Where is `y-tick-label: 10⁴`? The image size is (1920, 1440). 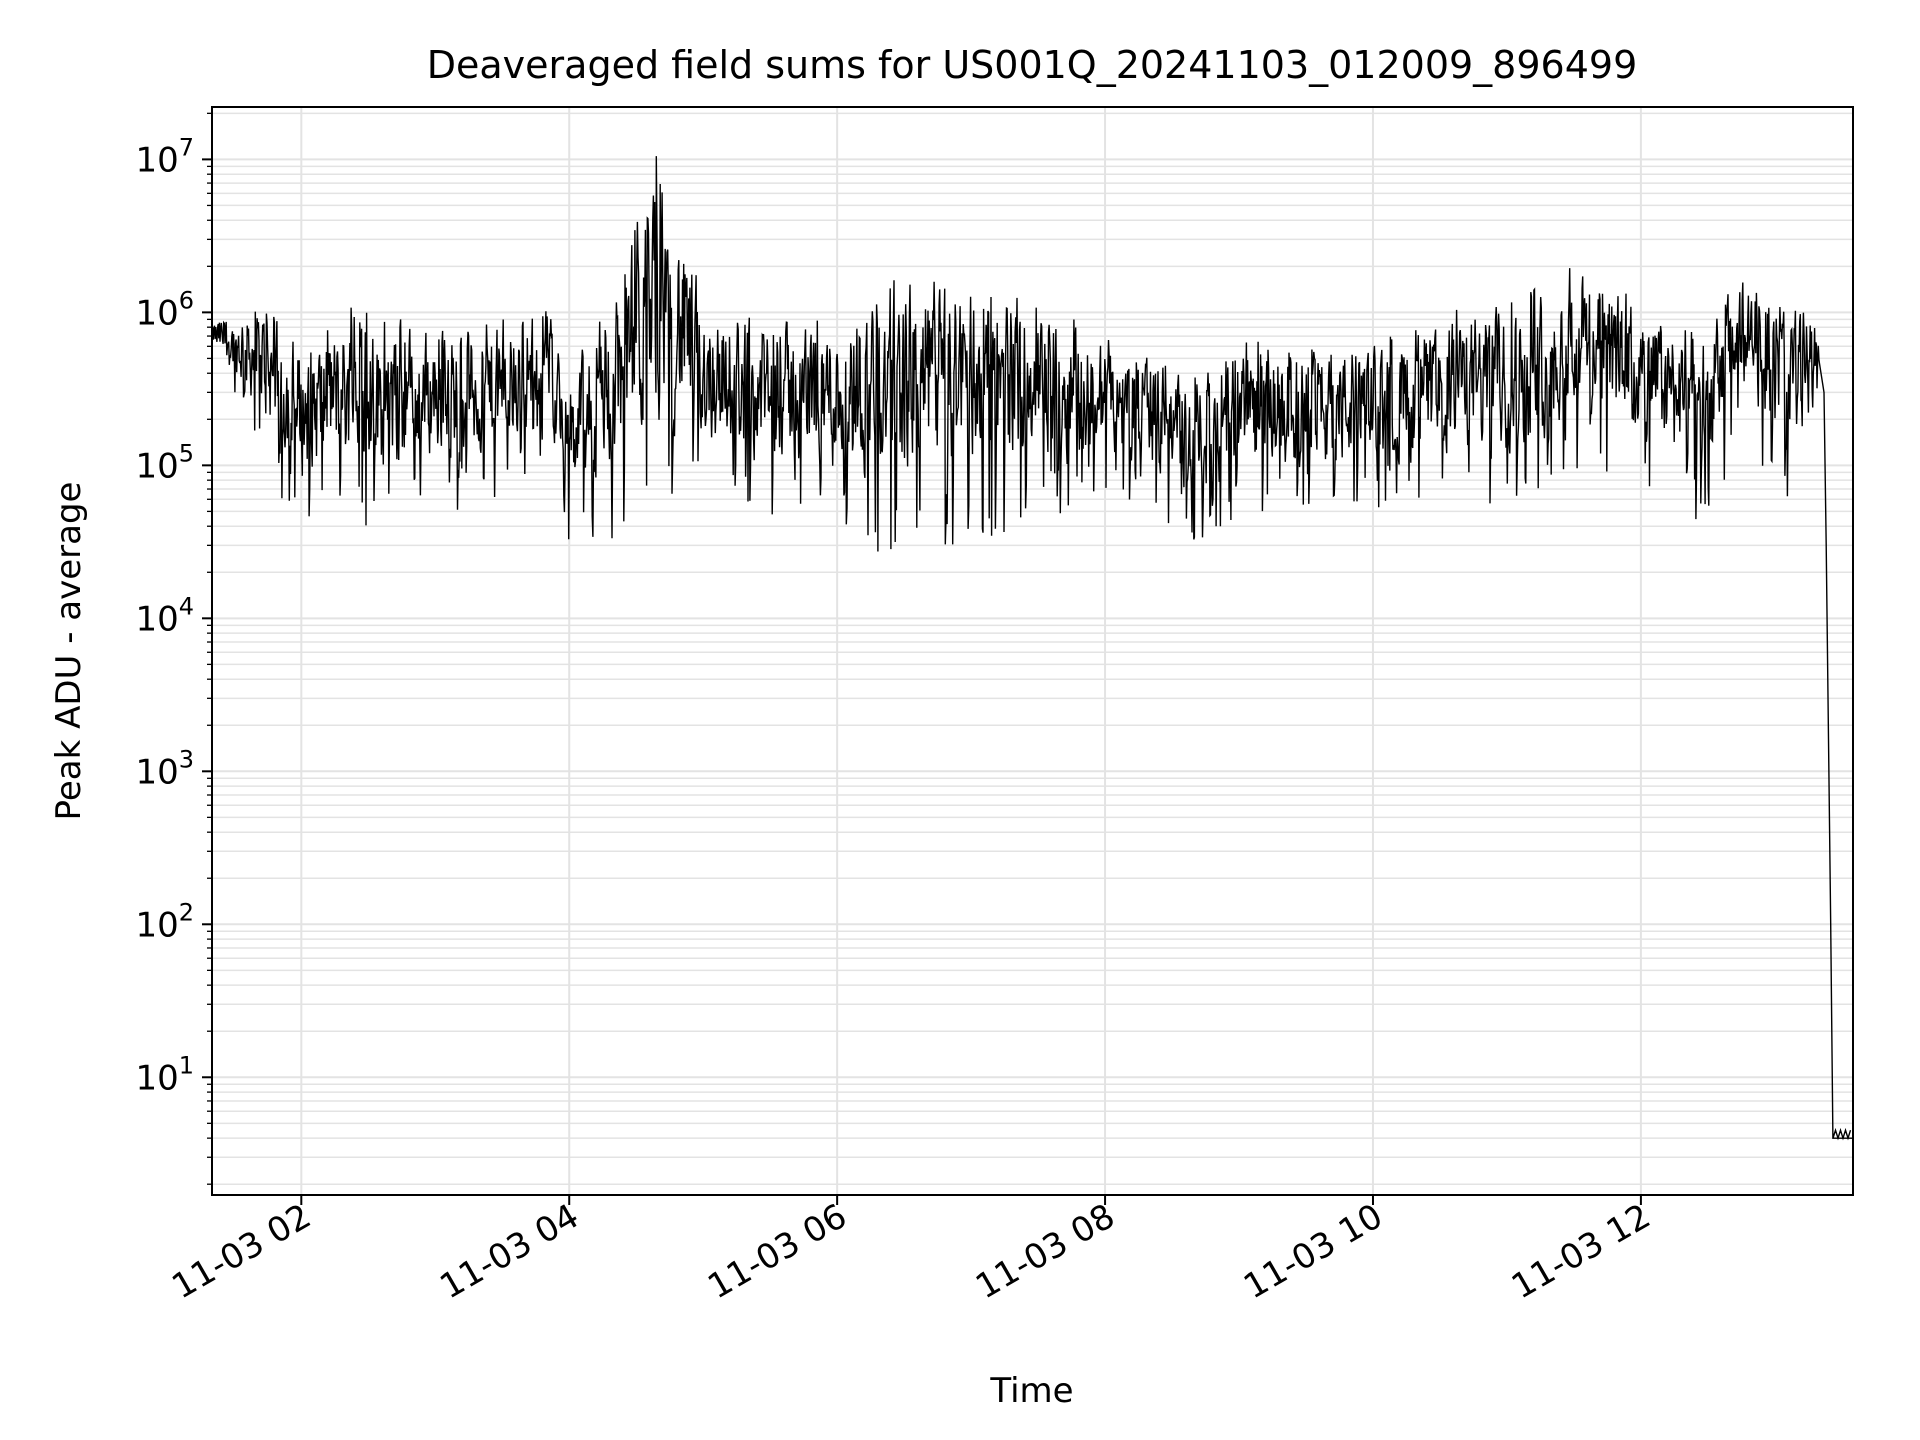 y-tick-label: 10⁴ is located at coordinates (164, 615).